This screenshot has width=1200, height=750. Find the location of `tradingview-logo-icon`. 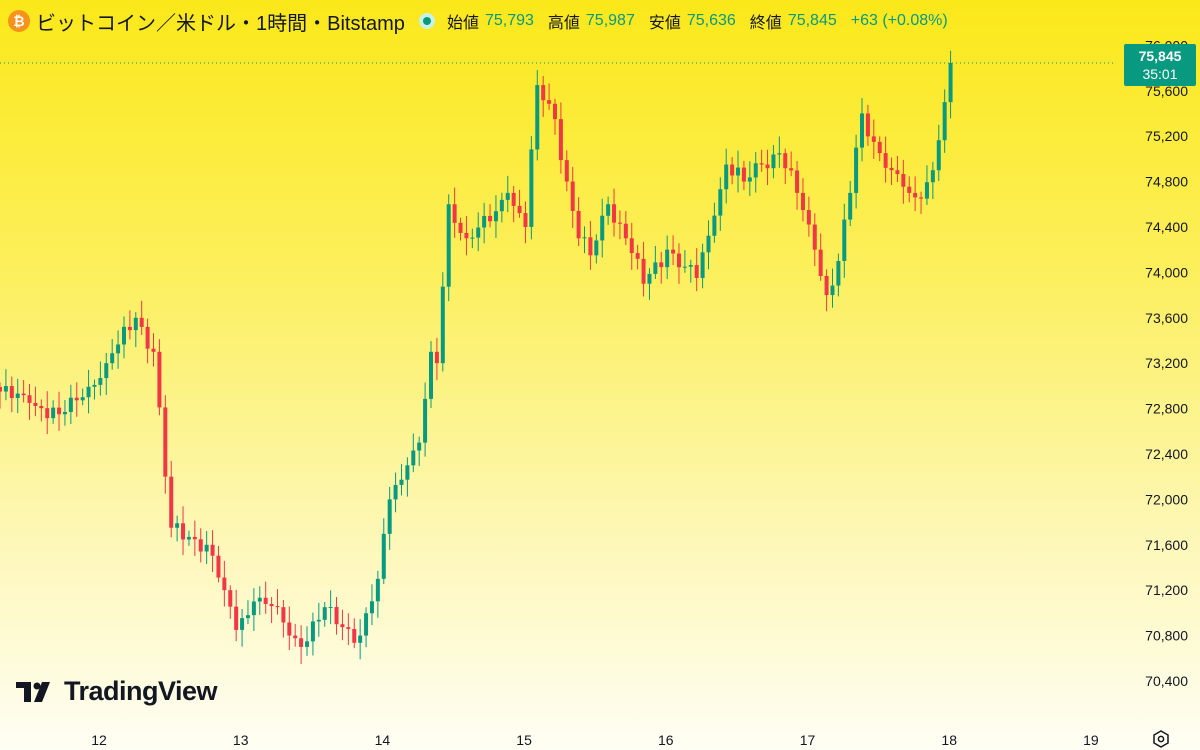

tradingview-logo-icon is located at coordinates (33, 691).